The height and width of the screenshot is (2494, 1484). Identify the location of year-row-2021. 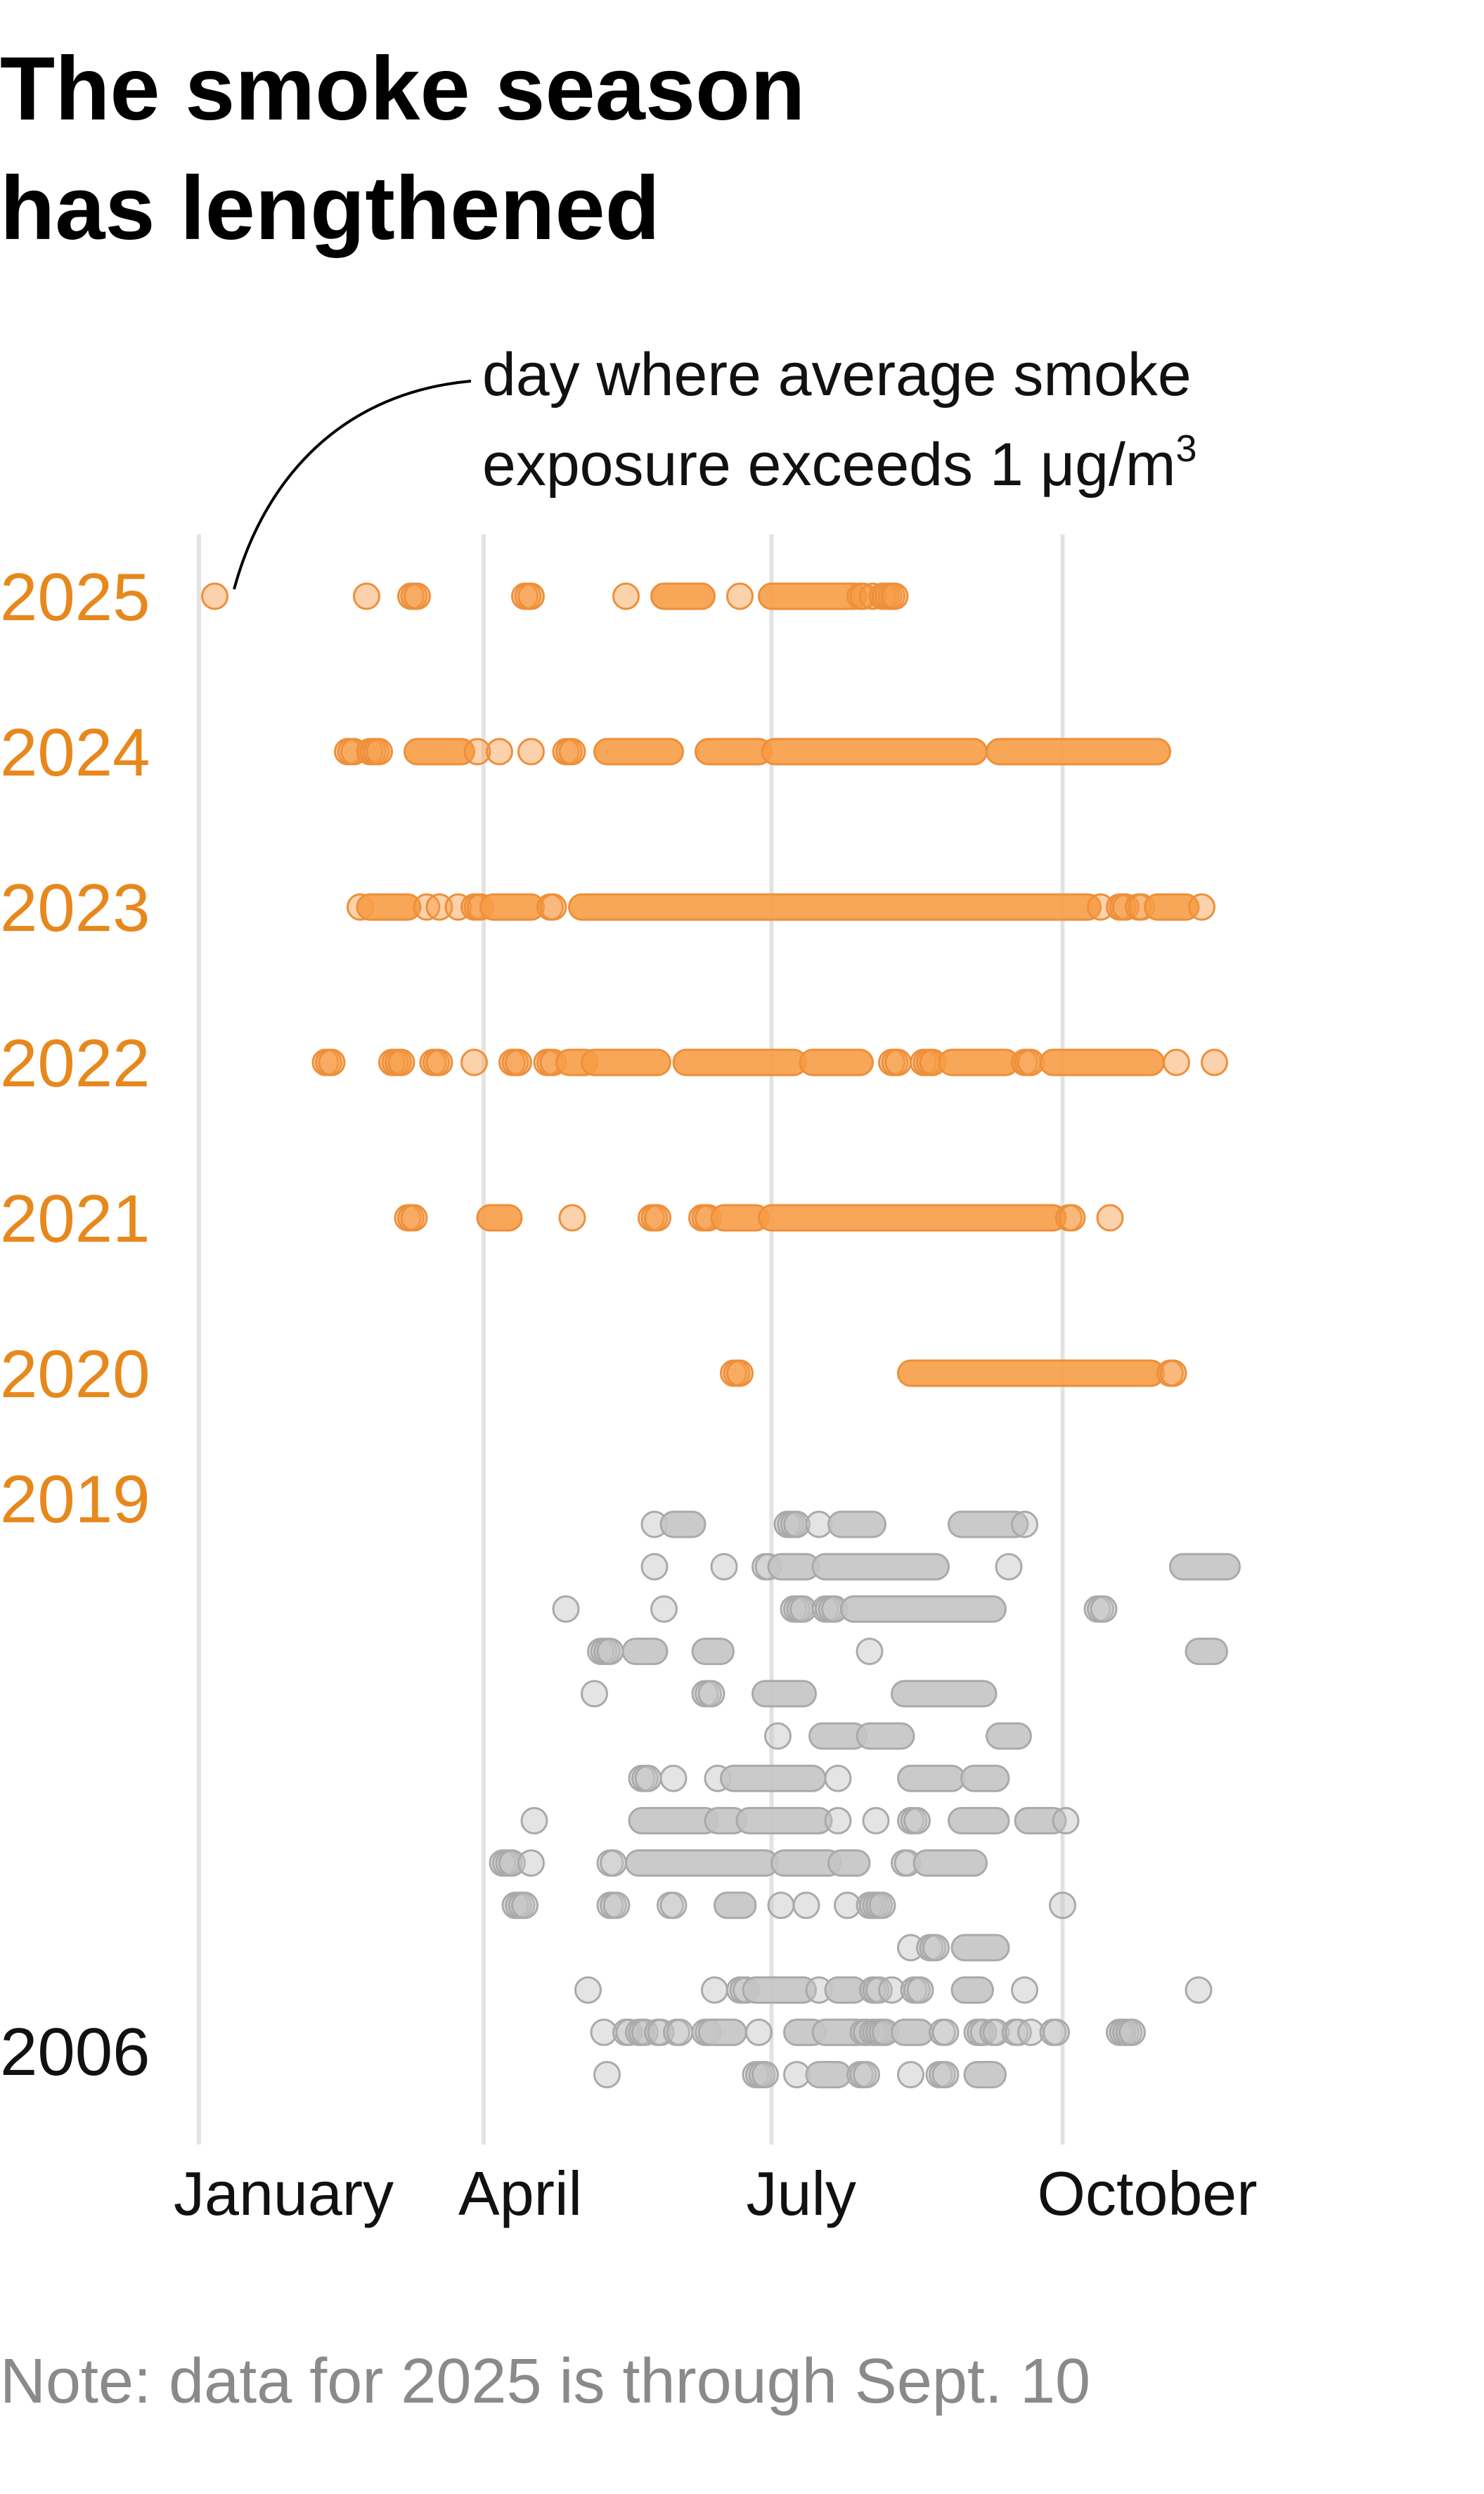
(759, 1218).